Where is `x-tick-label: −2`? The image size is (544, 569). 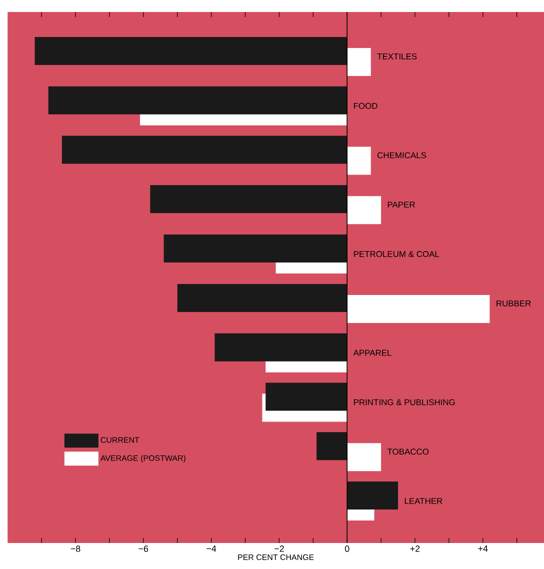
x-tick-label: −2 is located at coordinates (279, 549).